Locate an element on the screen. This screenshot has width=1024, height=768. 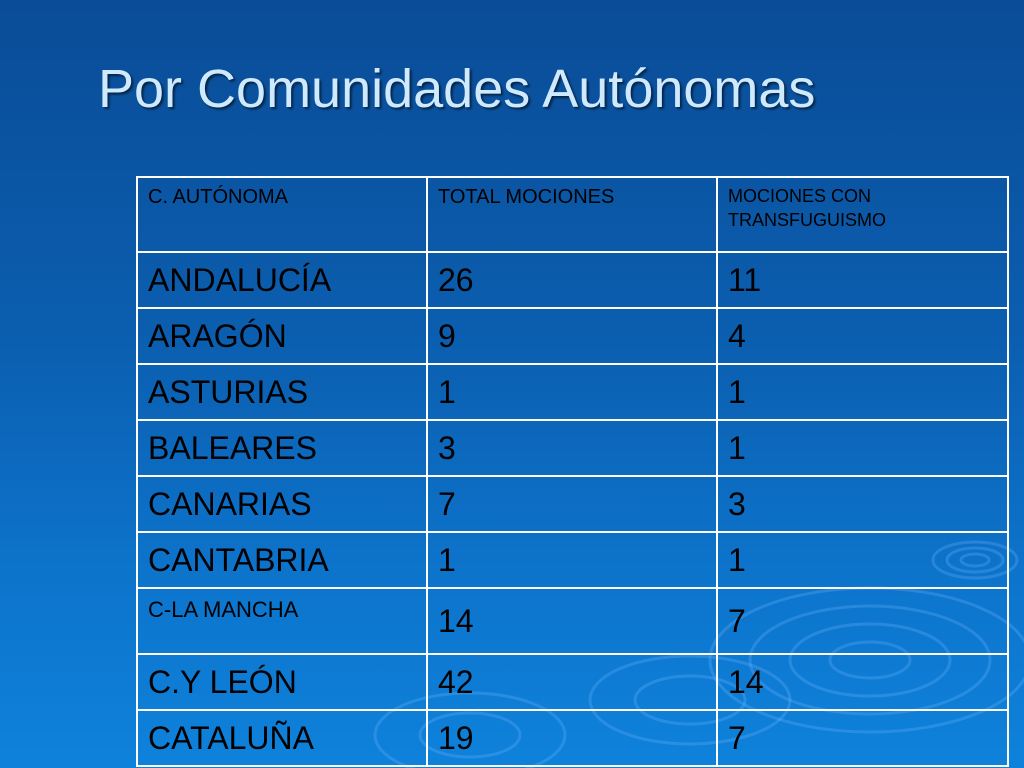
cell-total: 3 is located at coordinates (572, 448).